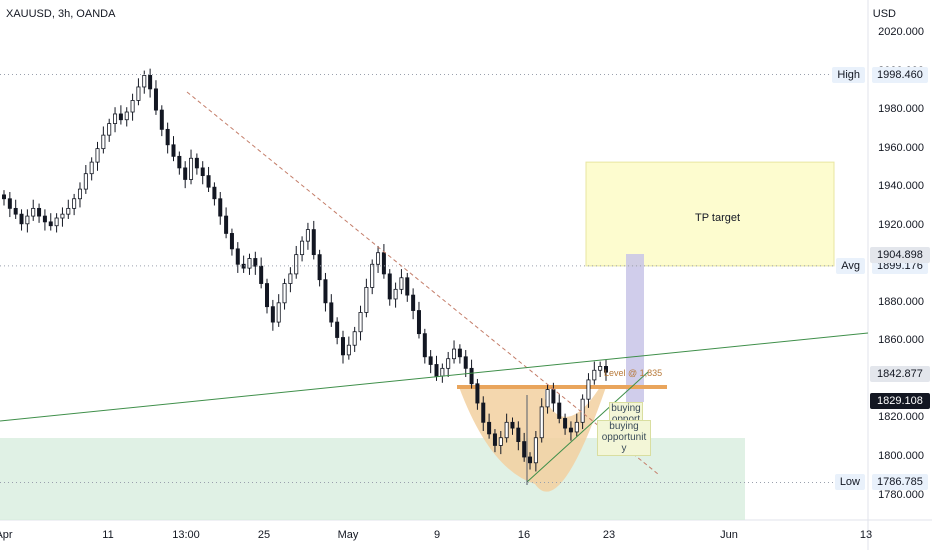 The width and height of the screenshot is (932, 550). Describe the element at coordinates (850, 265) in the screenshot. I see `level-name-avg: Avg` at that location.